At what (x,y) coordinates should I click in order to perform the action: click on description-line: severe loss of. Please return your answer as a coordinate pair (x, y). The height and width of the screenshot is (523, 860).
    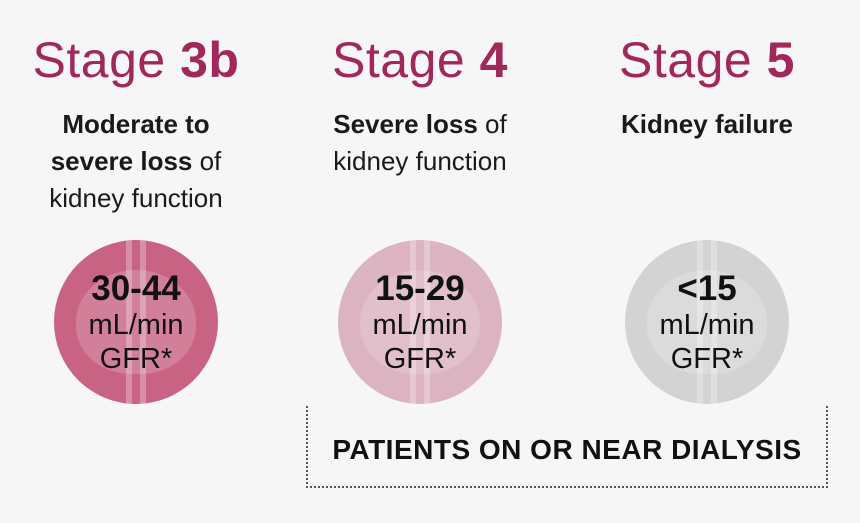
    Looking at the image, I should click on (138, 161).